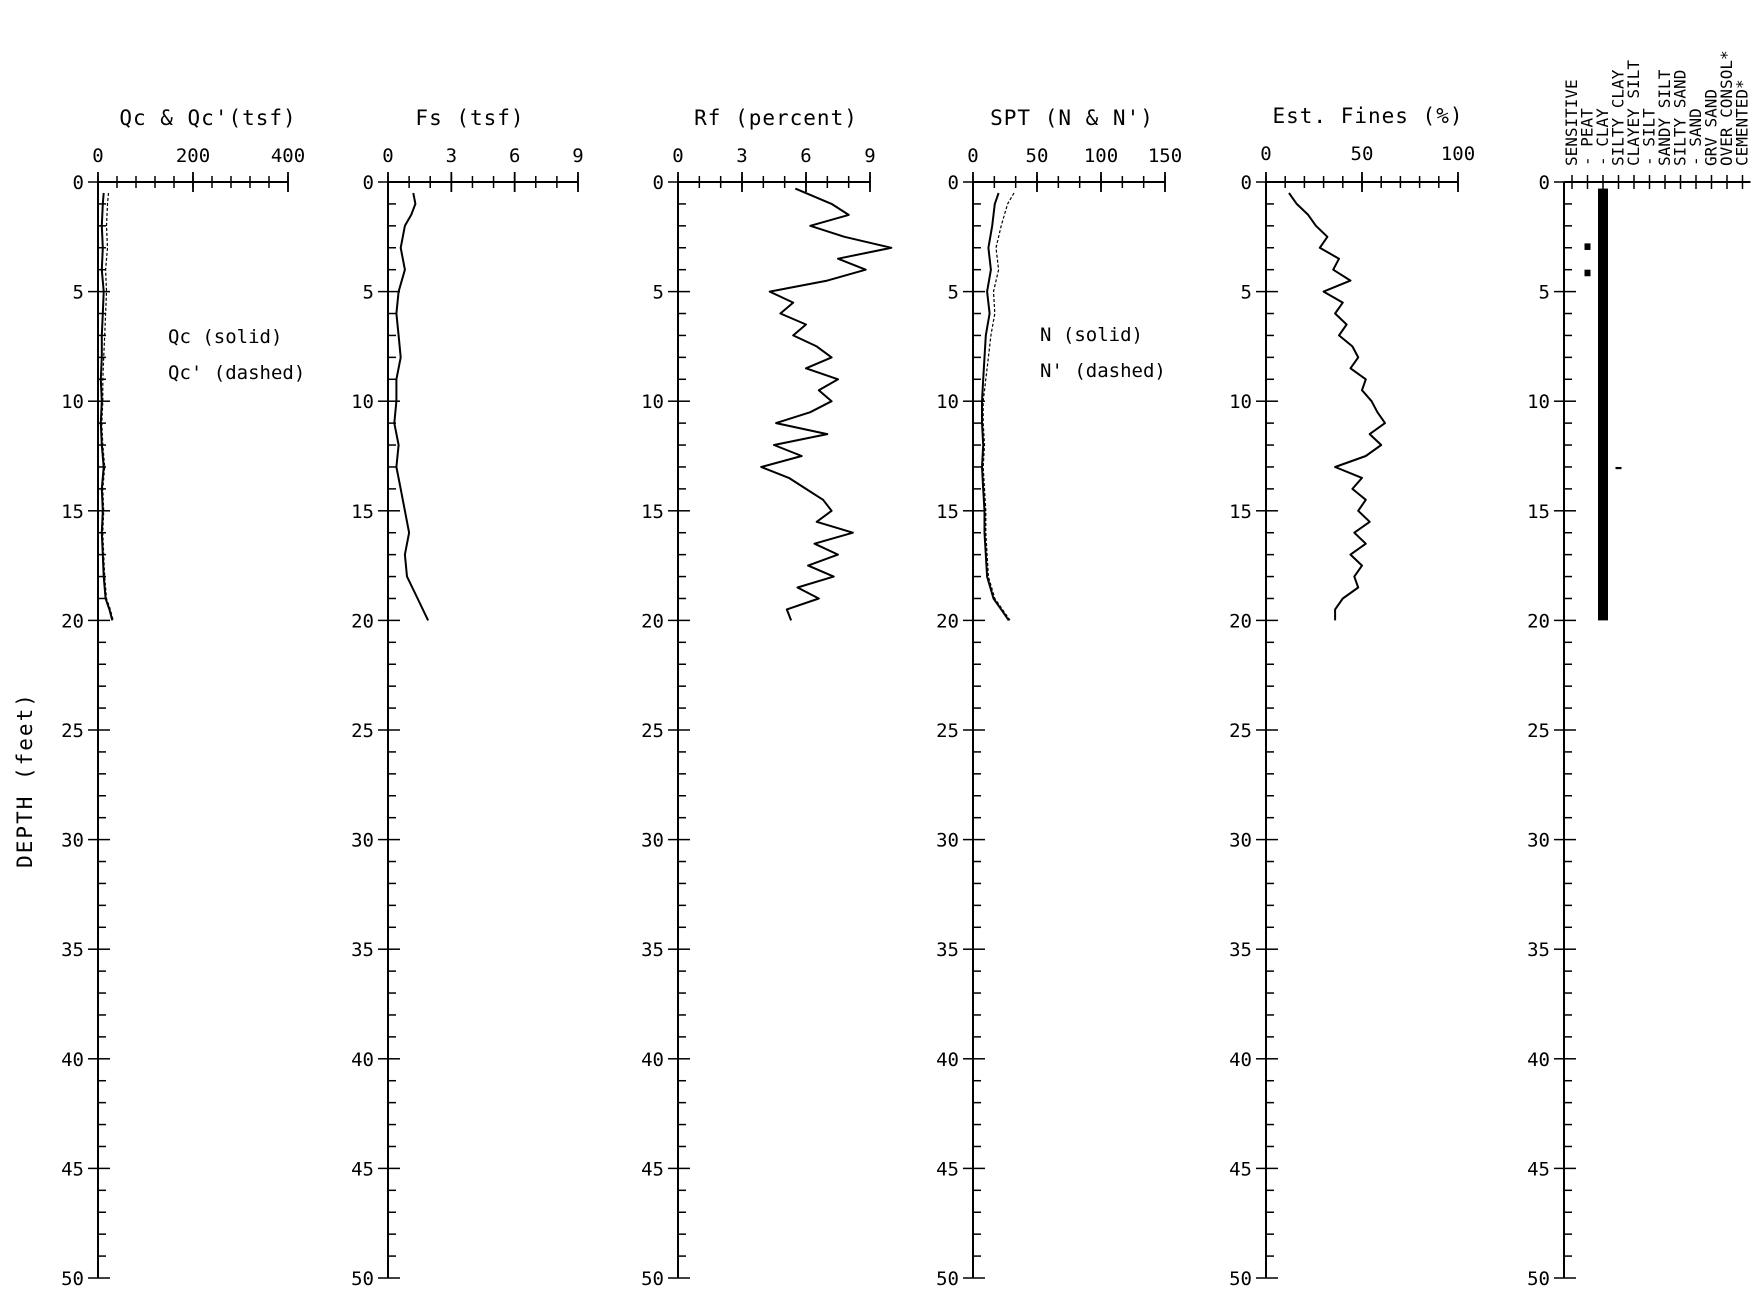 This screenshot has height=1294, width=1760. What do you see at coordinates (1587, 137) in the screenshot?
I see `soil-type-label: - PEAT` at bounding box center [1587, 137].